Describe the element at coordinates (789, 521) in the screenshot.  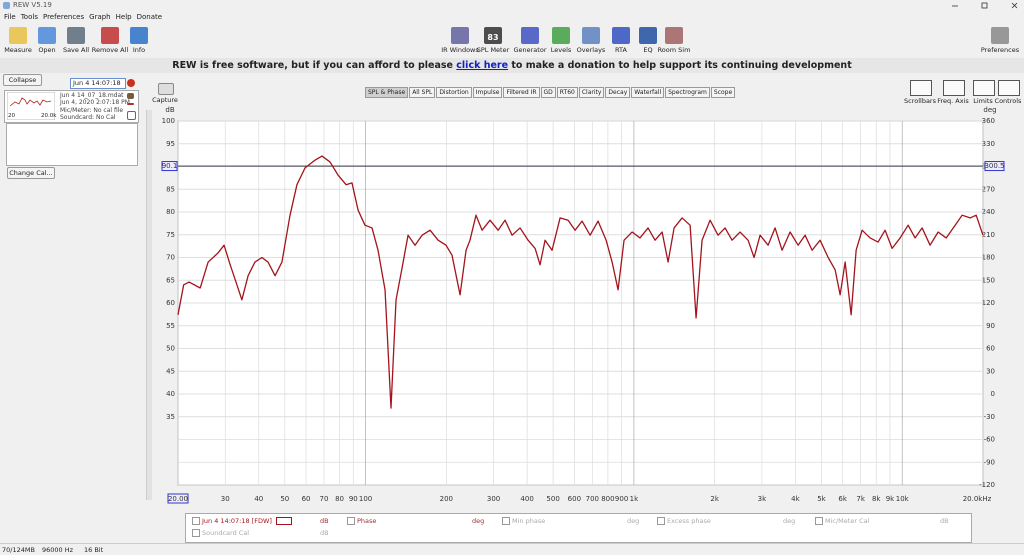
I see `legend-unit: deg` at that location.